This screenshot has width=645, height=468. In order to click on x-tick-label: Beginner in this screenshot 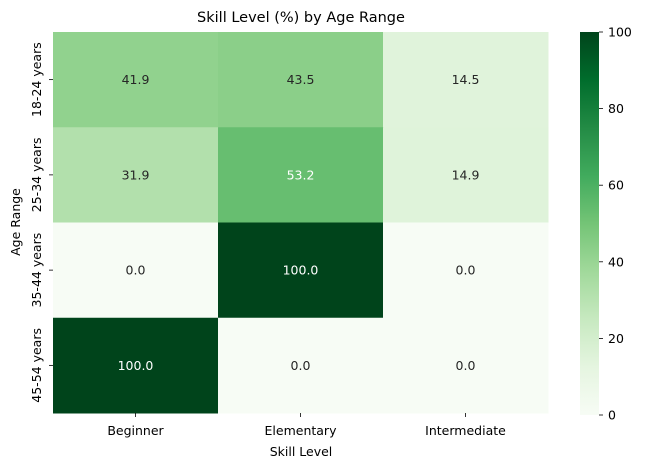, I will do `click(135, 430)`.